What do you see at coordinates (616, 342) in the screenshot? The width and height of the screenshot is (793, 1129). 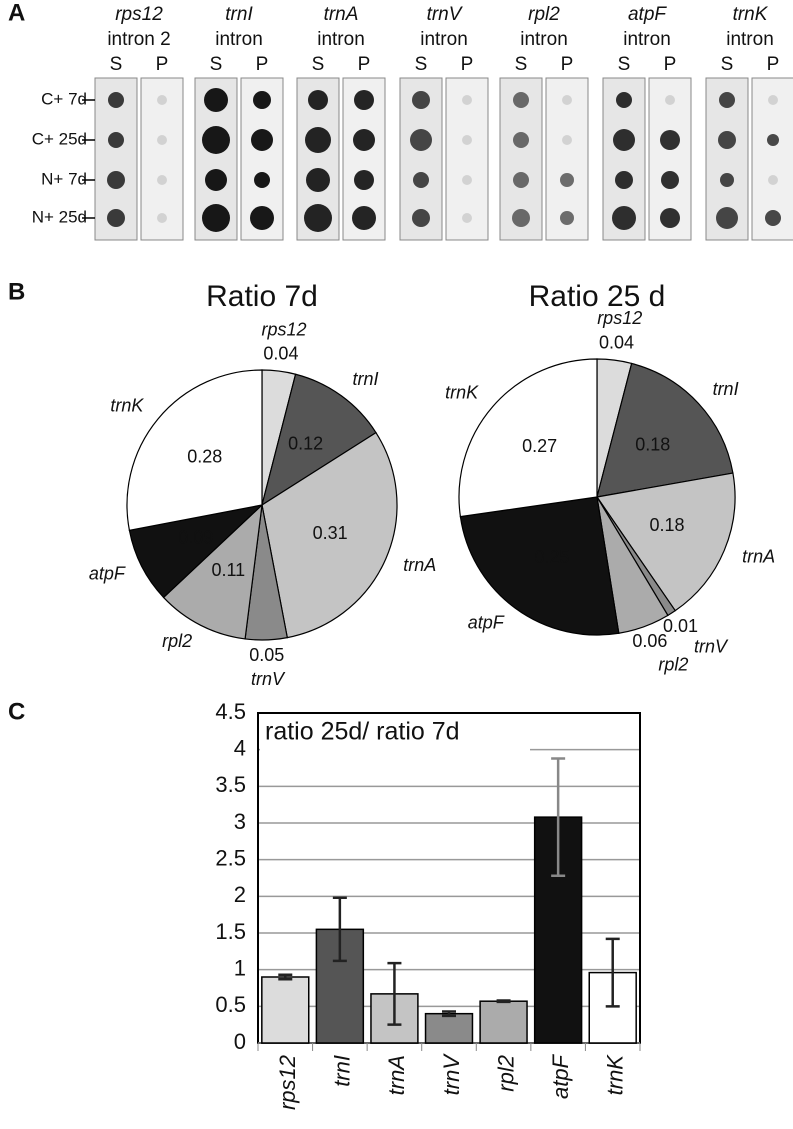 I see `value-label: 0.04` at bounding box center [616, 342].